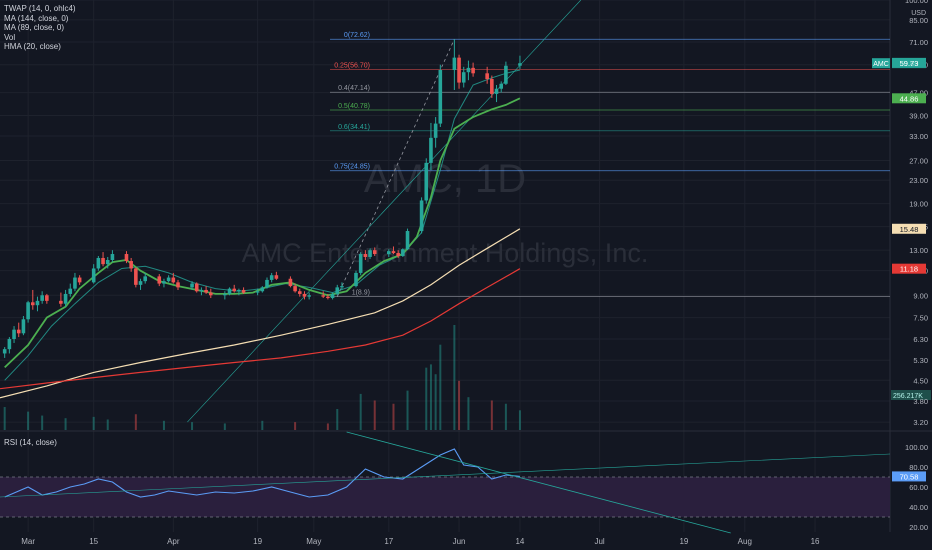 The width and height of the screenshot is (932, 550). I want to click on rsi-trendline-down, so click(538, 482).